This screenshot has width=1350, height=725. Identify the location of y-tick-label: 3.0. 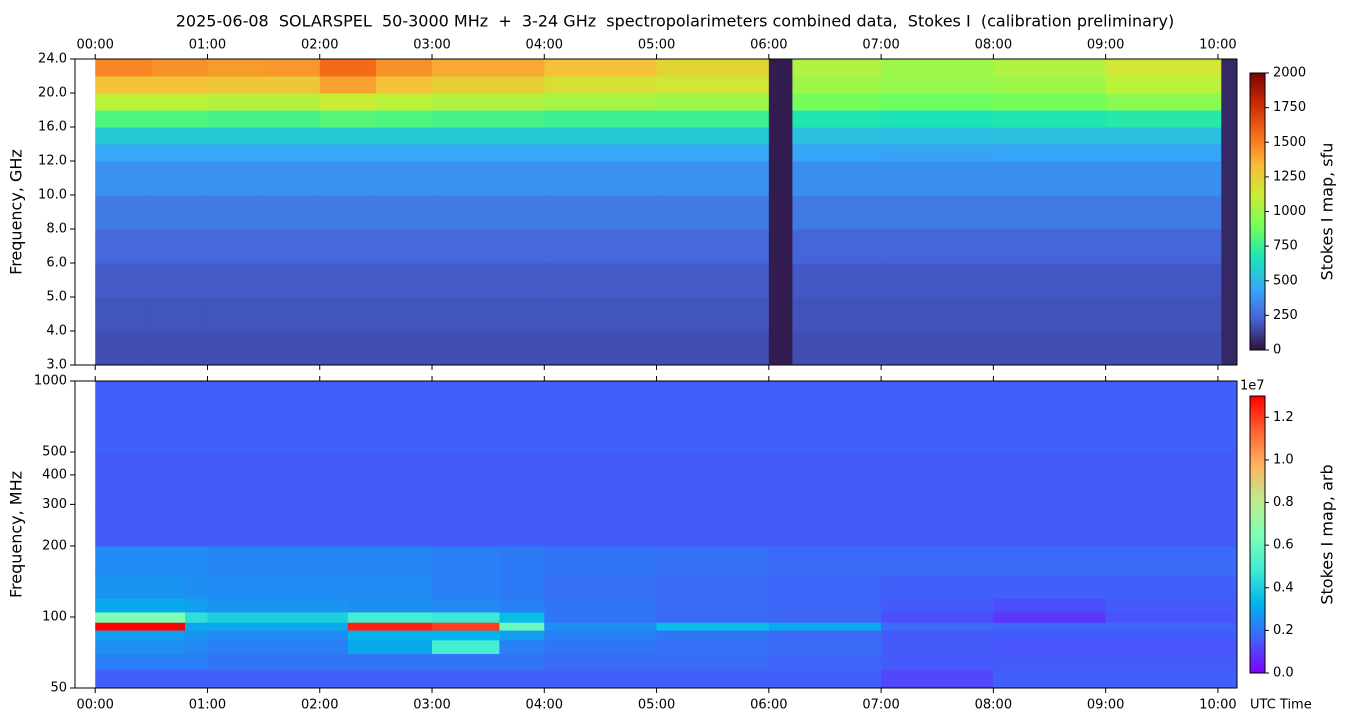
(56, 365).